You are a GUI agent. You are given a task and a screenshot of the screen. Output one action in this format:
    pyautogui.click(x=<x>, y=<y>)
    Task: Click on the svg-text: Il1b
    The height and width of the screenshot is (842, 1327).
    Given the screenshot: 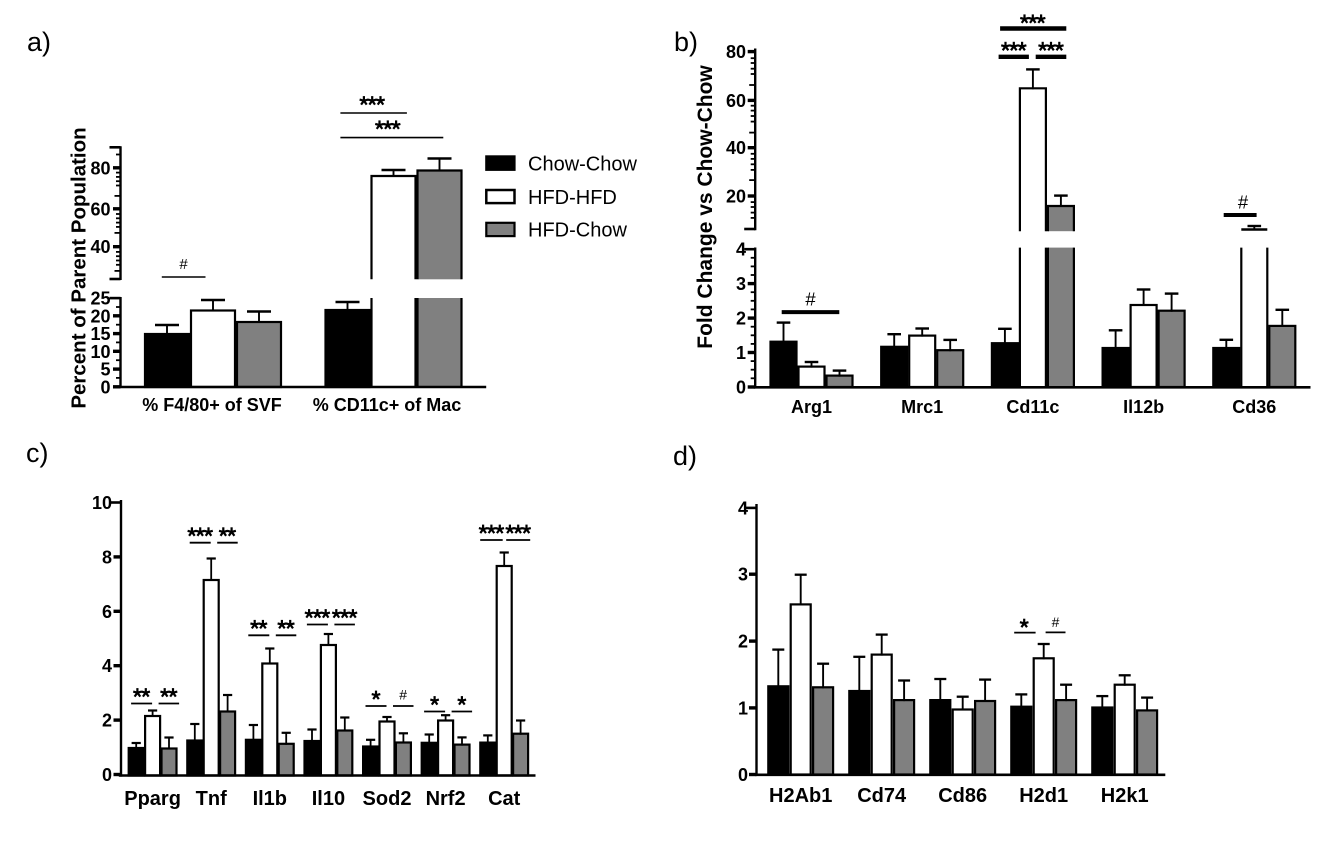 What is the action you would take?
    pyautogui.click(x=270, y=799)
    